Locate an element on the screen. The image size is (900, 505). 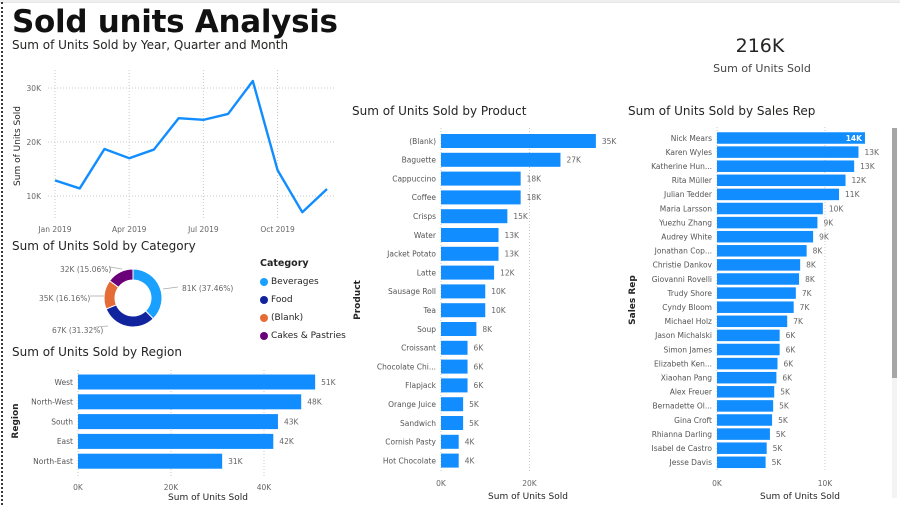
legend-item-cakes-pastries: Cakes & Pastries is located at coordinates (303, 336).